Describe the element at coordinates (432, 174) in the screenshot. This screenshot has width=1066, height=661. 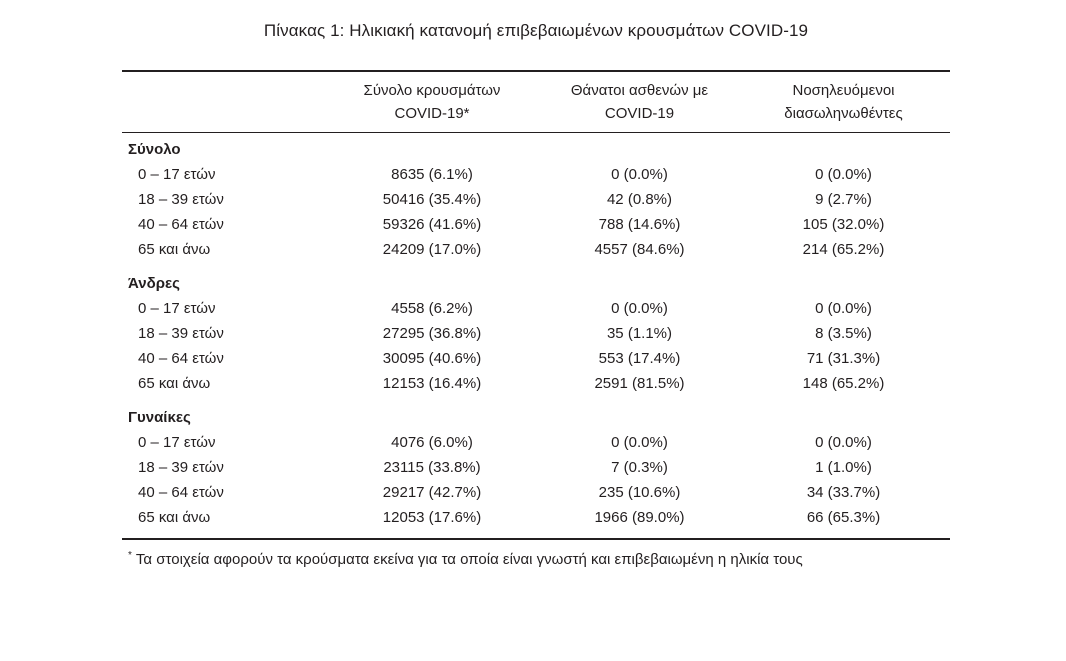
I see `value-cell: 8635 (6.1%)` at that location.